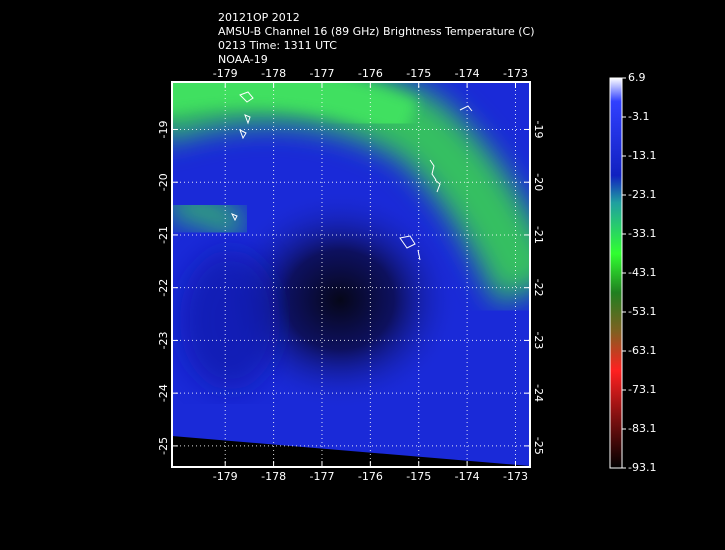 Image resolution: width=725 pixels, height=550 pixels. I want to click on colorbar-label: -73.1, so click(642, 389).